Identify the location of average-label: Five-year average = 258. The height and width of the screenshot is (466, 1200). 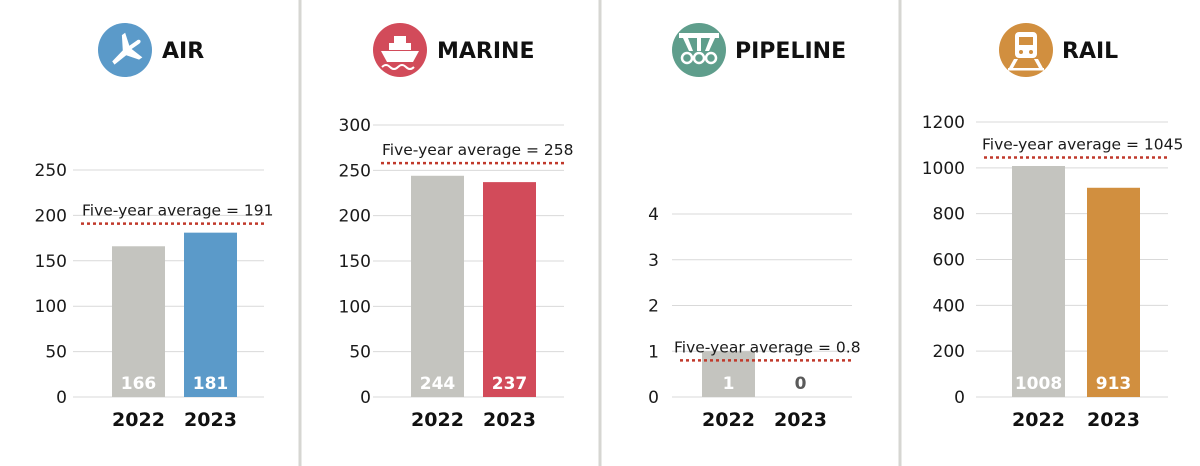
(478, 150).